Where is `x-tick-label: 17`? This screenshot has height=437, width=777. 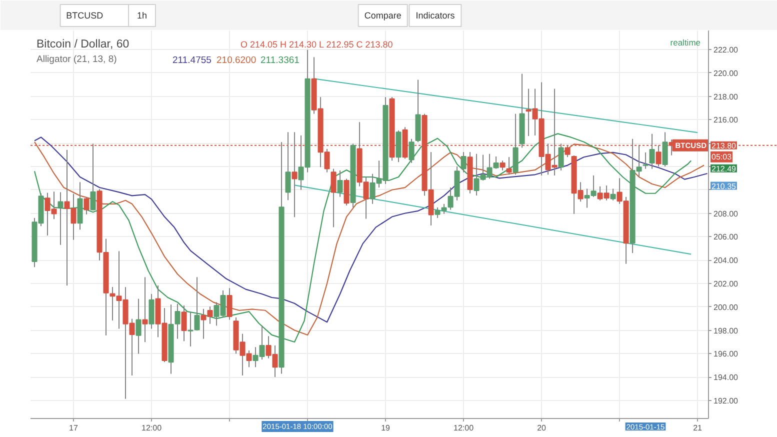
x-tick-label: 17 is located at coordinates (74, 428).